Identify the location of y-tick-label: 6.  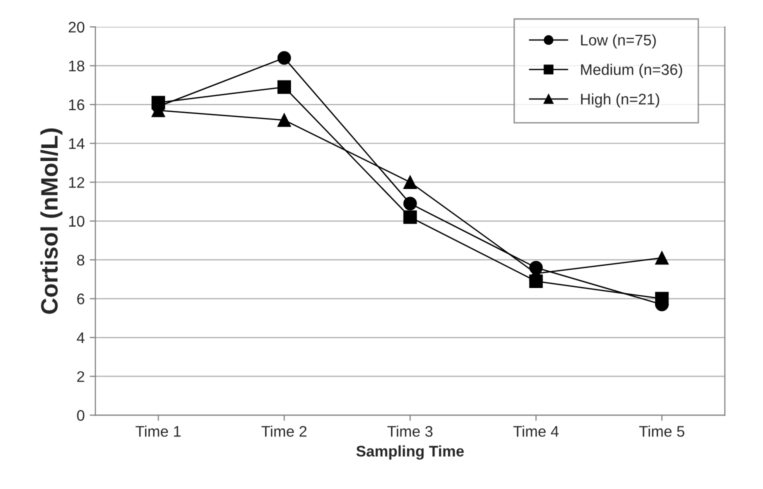
(80, 299).